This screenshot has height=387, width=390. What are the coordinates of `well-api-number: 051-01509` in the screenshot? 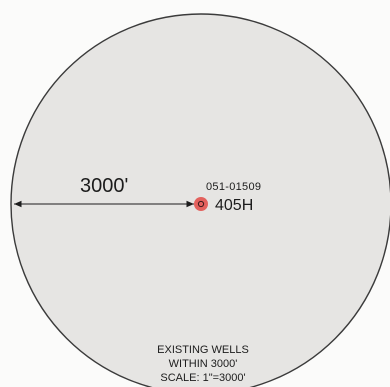 It's located at (234, 187).